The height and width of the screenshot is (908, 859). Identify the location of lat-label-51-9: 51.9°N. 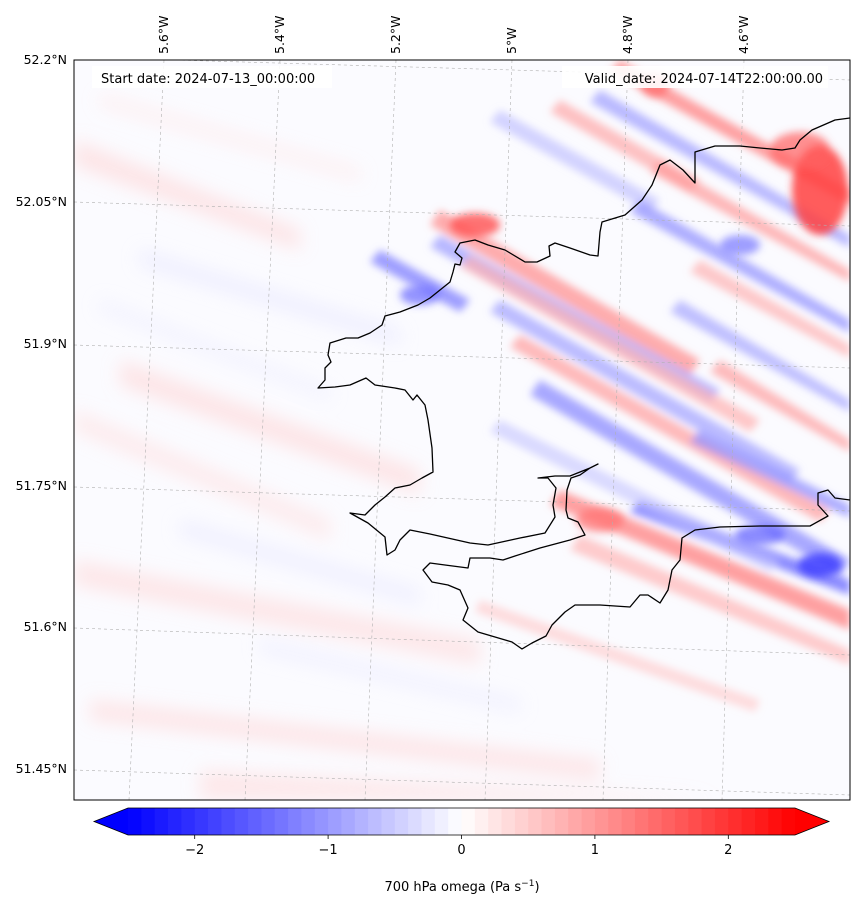
(45, 343).